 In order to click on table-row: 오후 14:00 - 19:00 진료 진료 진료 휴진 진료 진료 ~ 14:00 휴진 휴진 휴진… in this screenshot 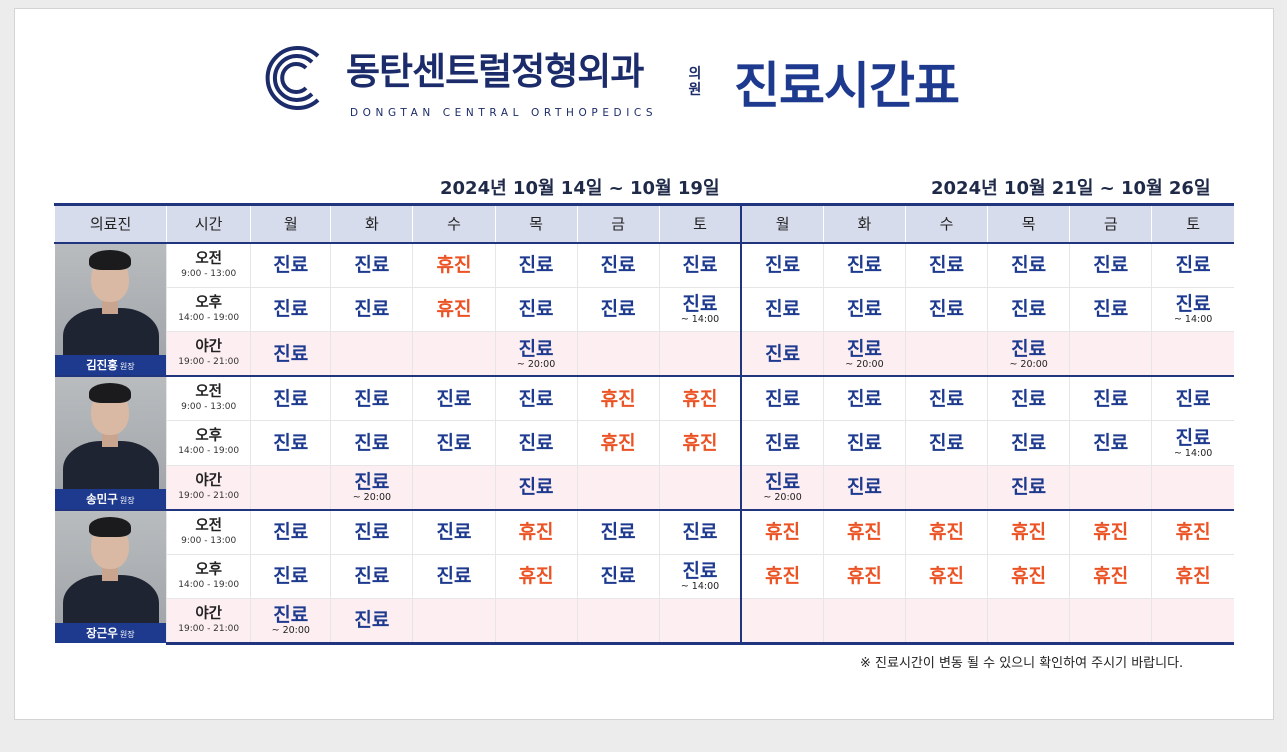, I will do `click(644, 576)`.